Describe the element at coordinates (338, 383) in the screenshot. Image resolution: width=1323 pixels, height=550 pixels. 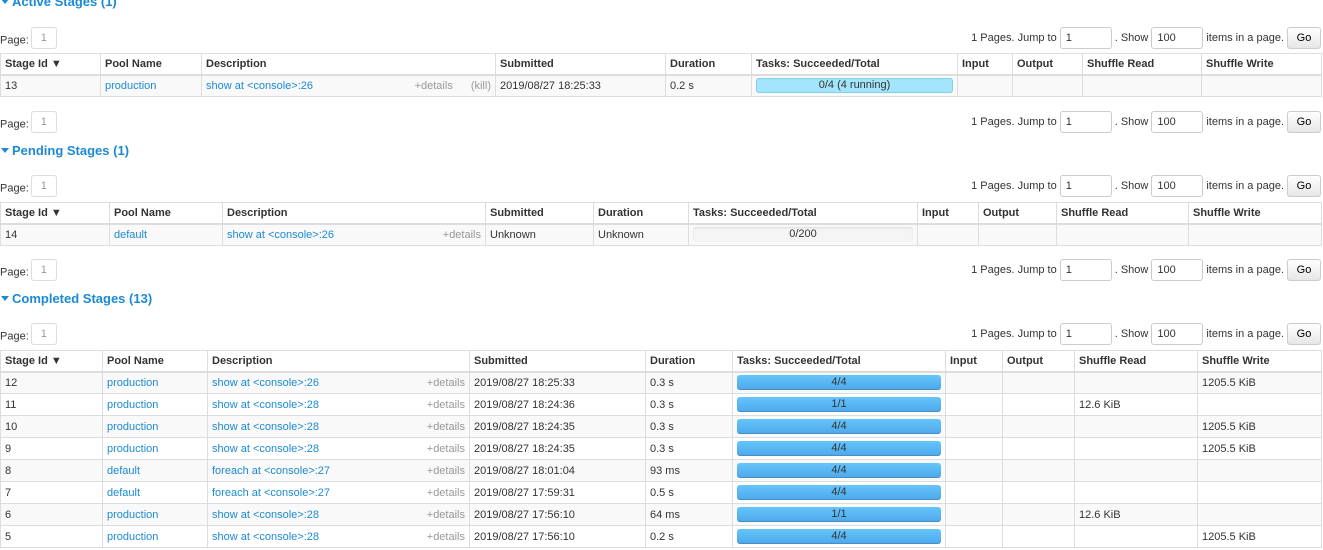
I see `description: show at <console>:26 +details` at that location.